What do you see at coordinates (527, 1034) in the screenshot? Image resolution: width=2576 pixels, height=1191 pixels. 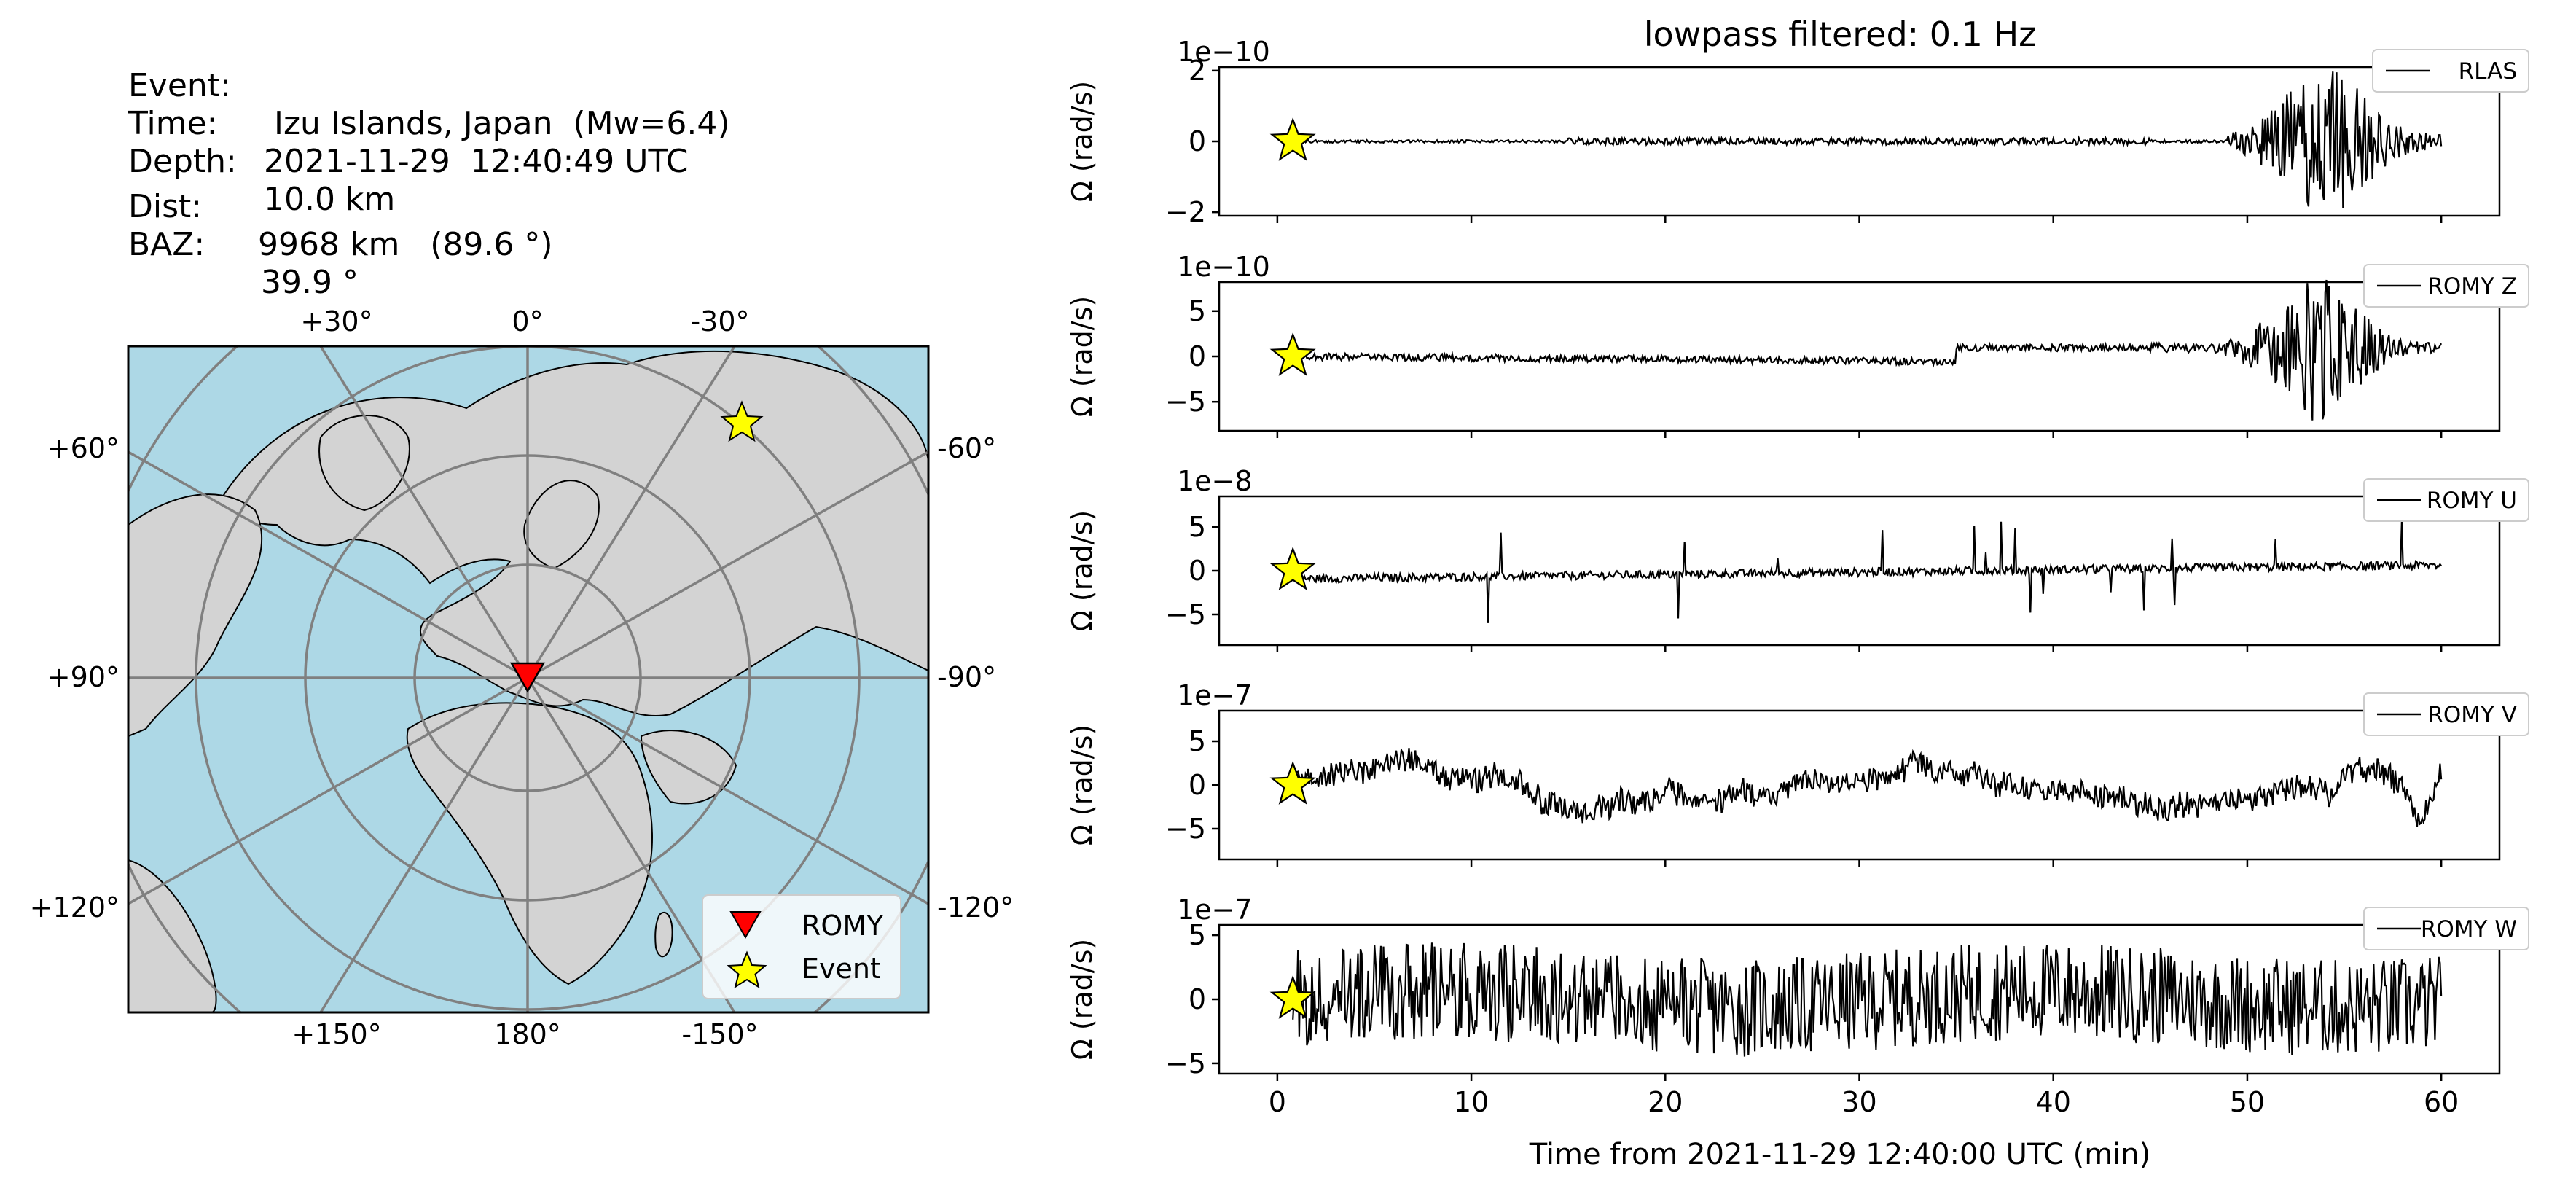 I see `map-label-bottom-2: 180°` at bounding box center [527, 1034].